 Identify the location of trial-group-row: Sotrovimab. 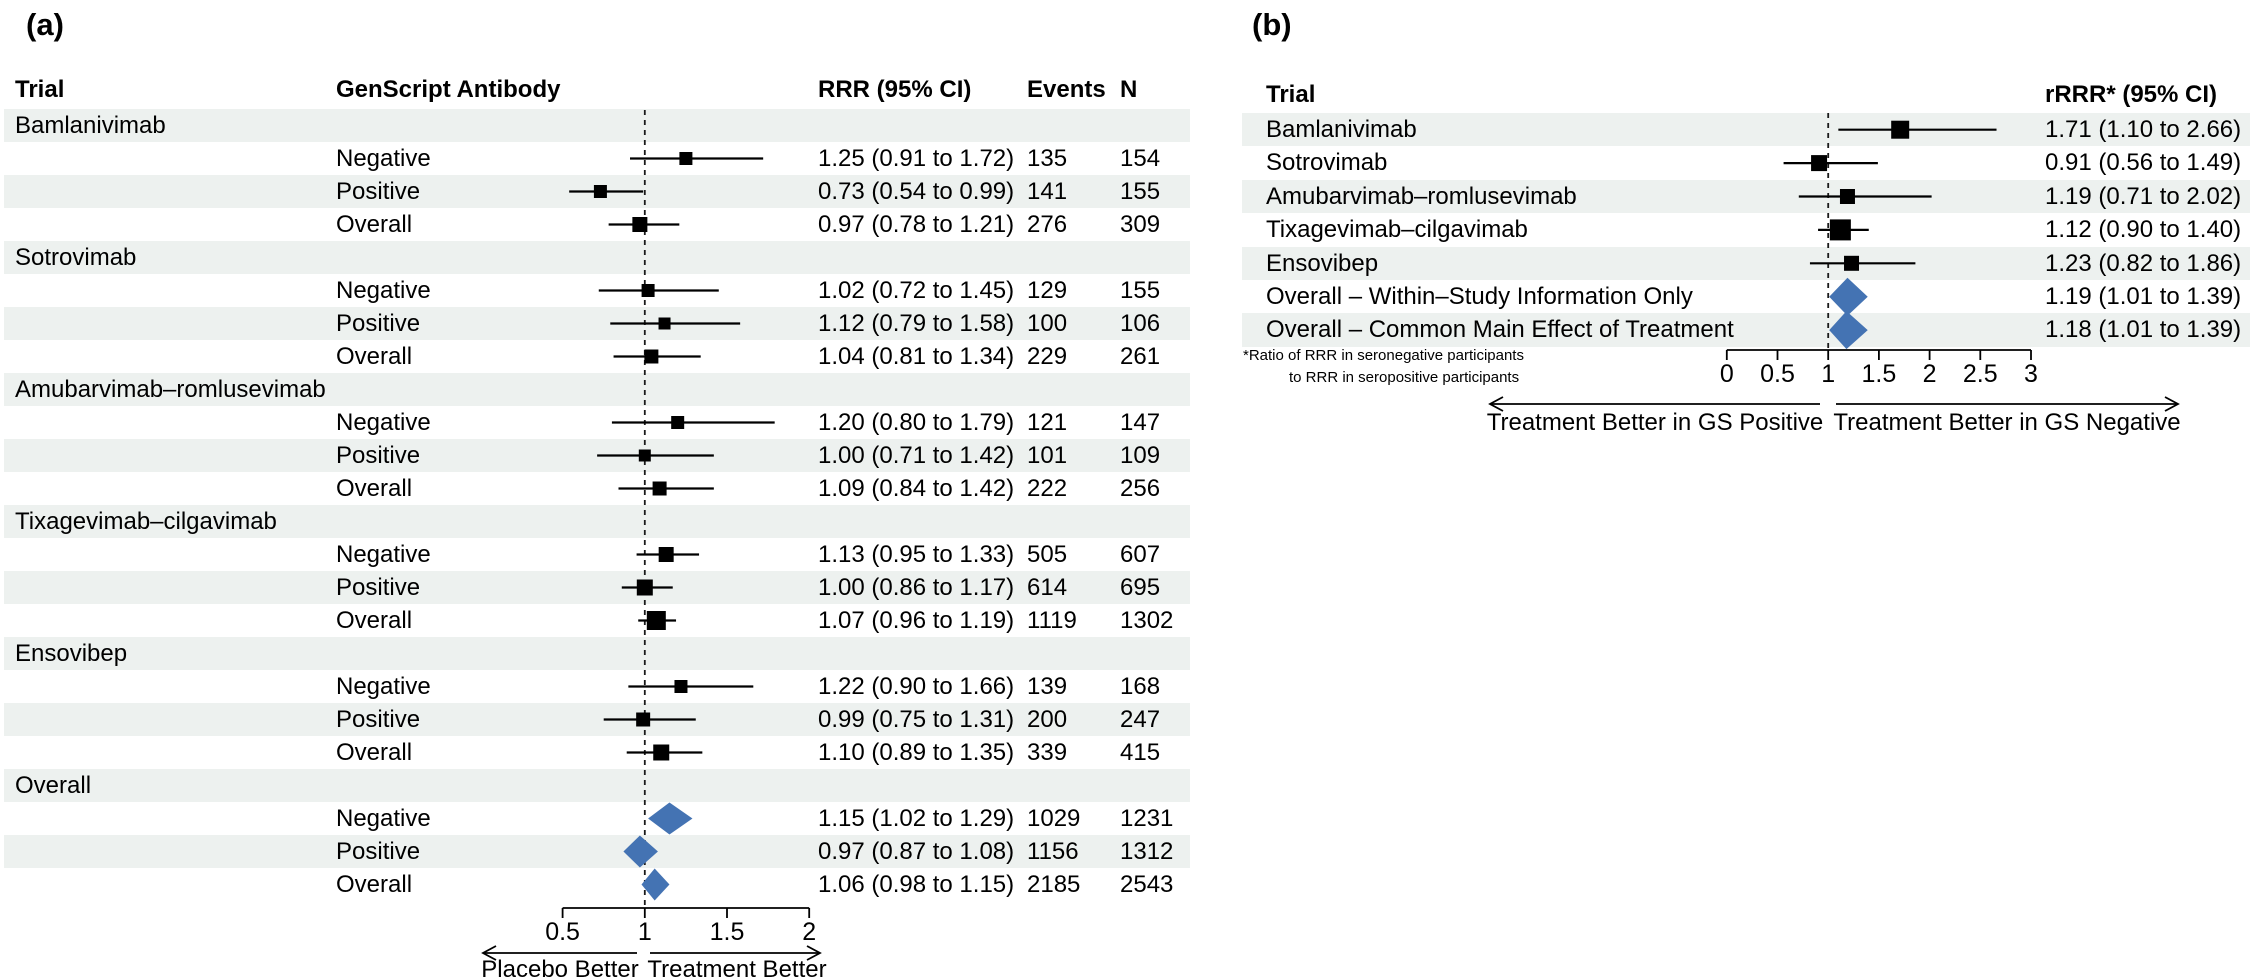
(1125, 257).